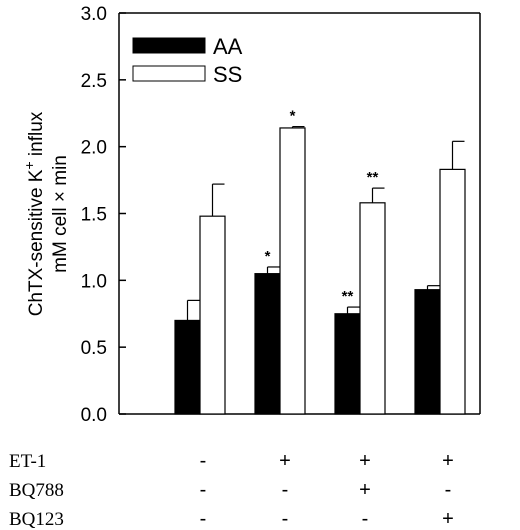 This screenshot has height=530, width=520. I want to click on condition-label: ET-1, so click(27, 461).